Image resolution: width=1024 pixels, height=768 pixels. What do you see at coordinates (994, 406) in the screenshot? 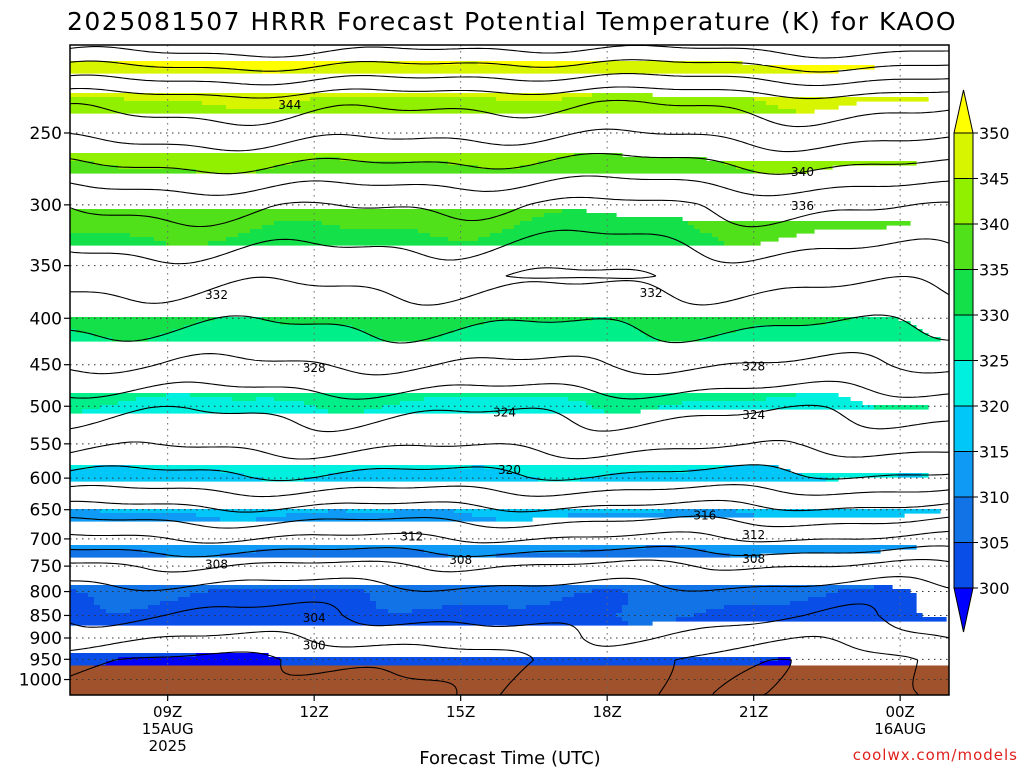
I see `colorbar-label: 320` at bounding box center [994, 406].